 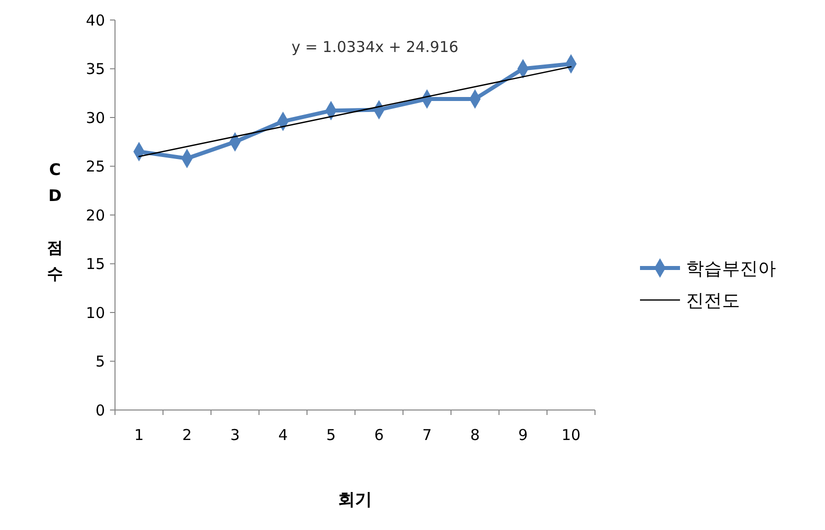 What do you see at coordinates (571, 435) in the screenshot?
I see `x-tick-label: 10` at bounding box center [571, 435].